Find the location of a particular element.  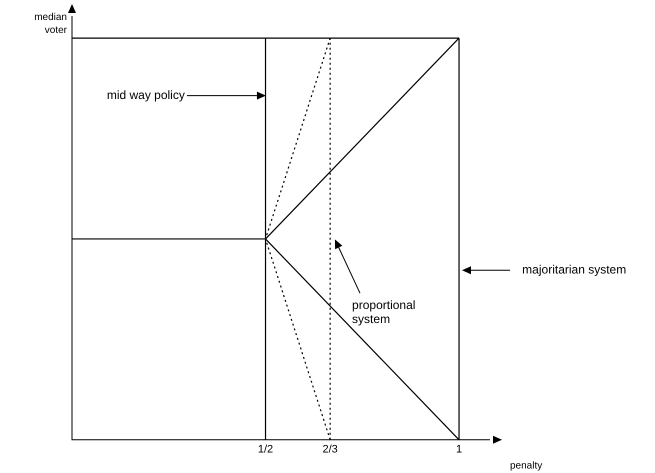

x-axis-title: penalty is located at coordinates (526, 466).